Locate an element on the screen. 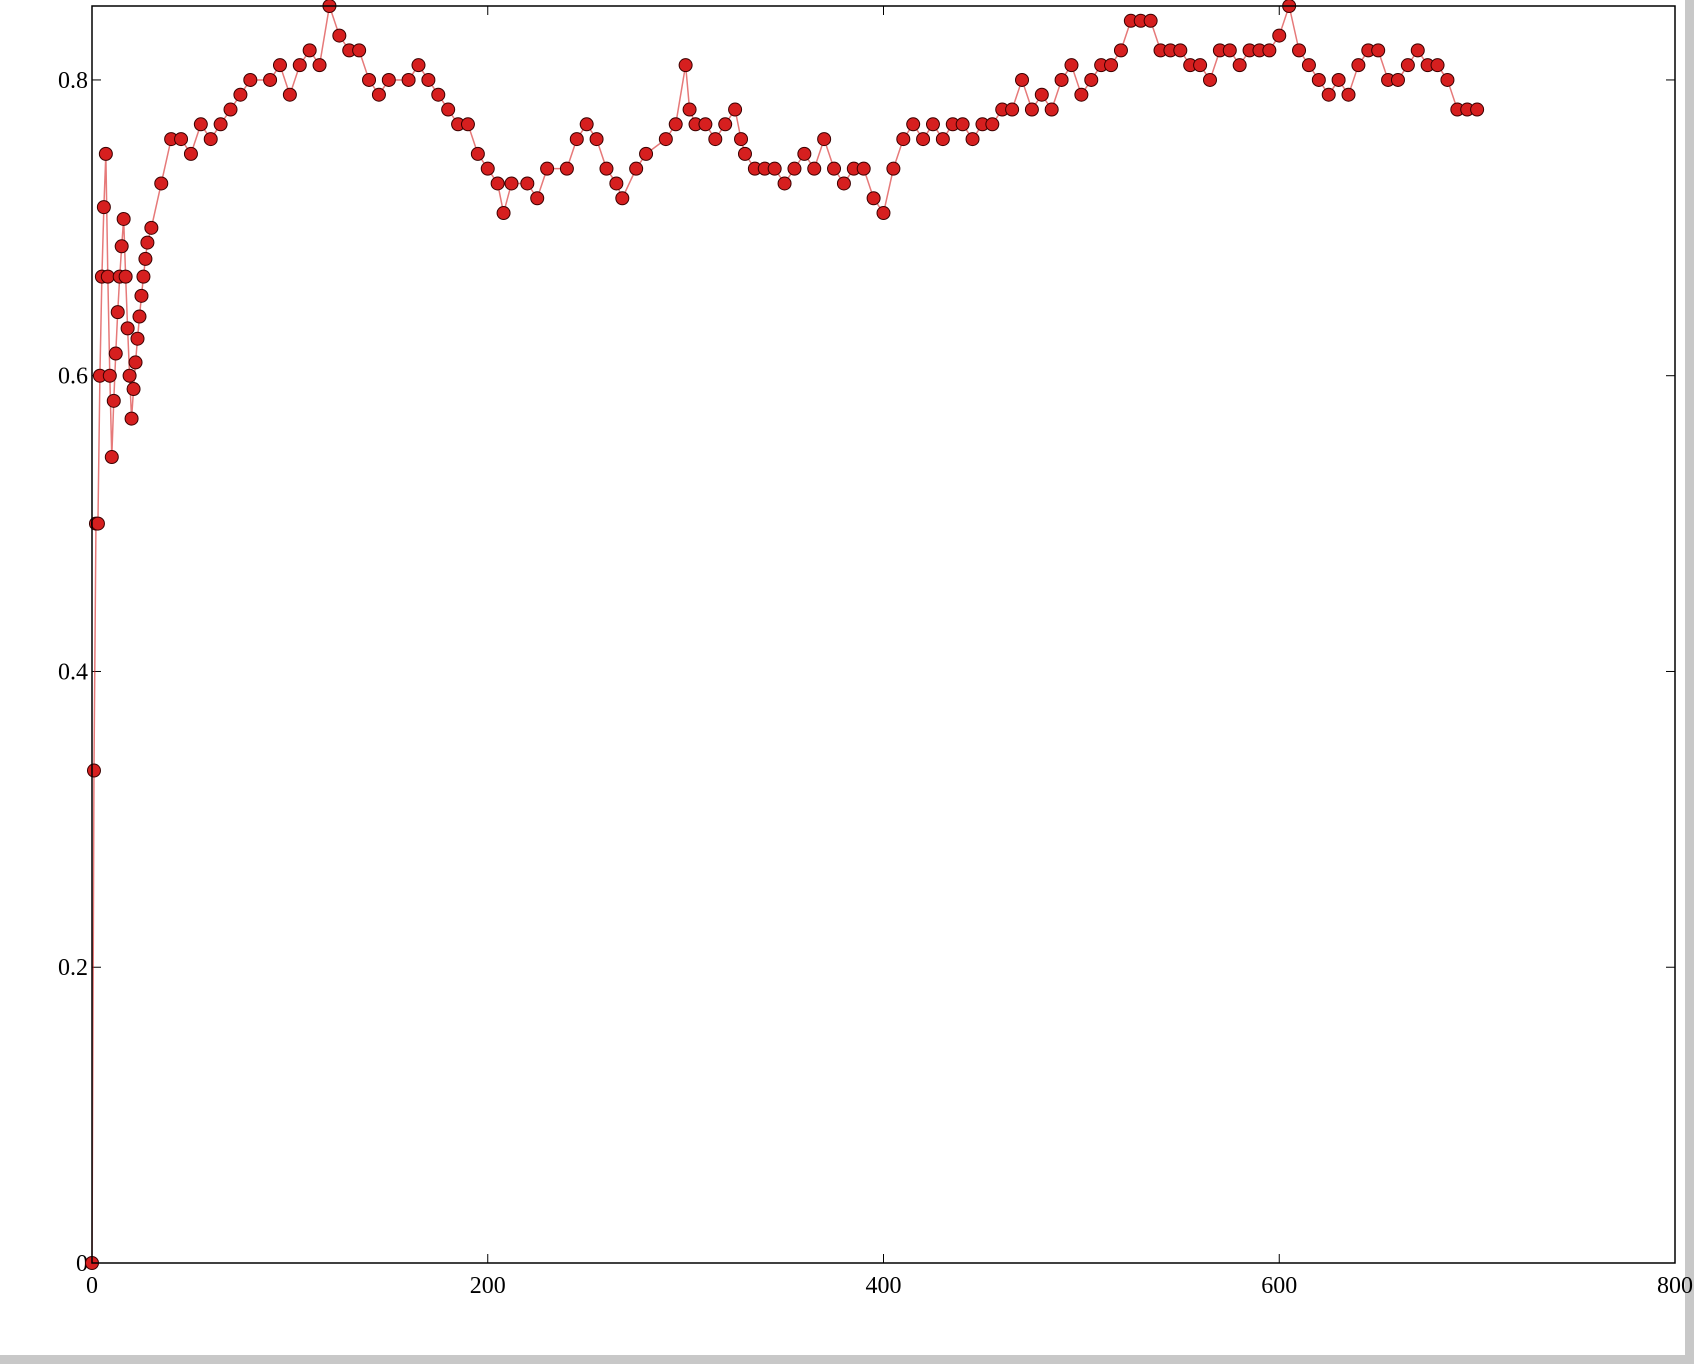  x-tick-label: 200 is located at coordinates (488, 1286).